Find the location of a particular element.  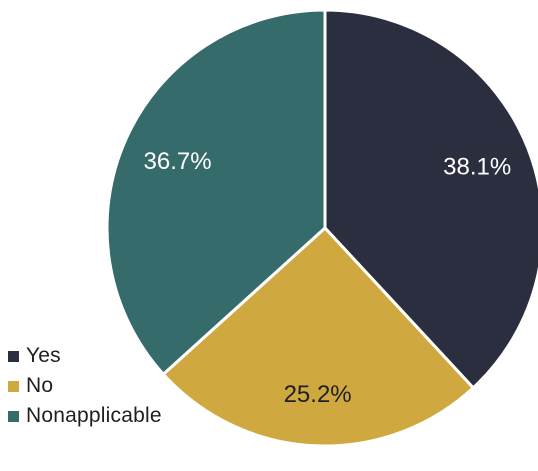

data-label-nonapplicable: 36.7% is located at coordinates (178, 161).